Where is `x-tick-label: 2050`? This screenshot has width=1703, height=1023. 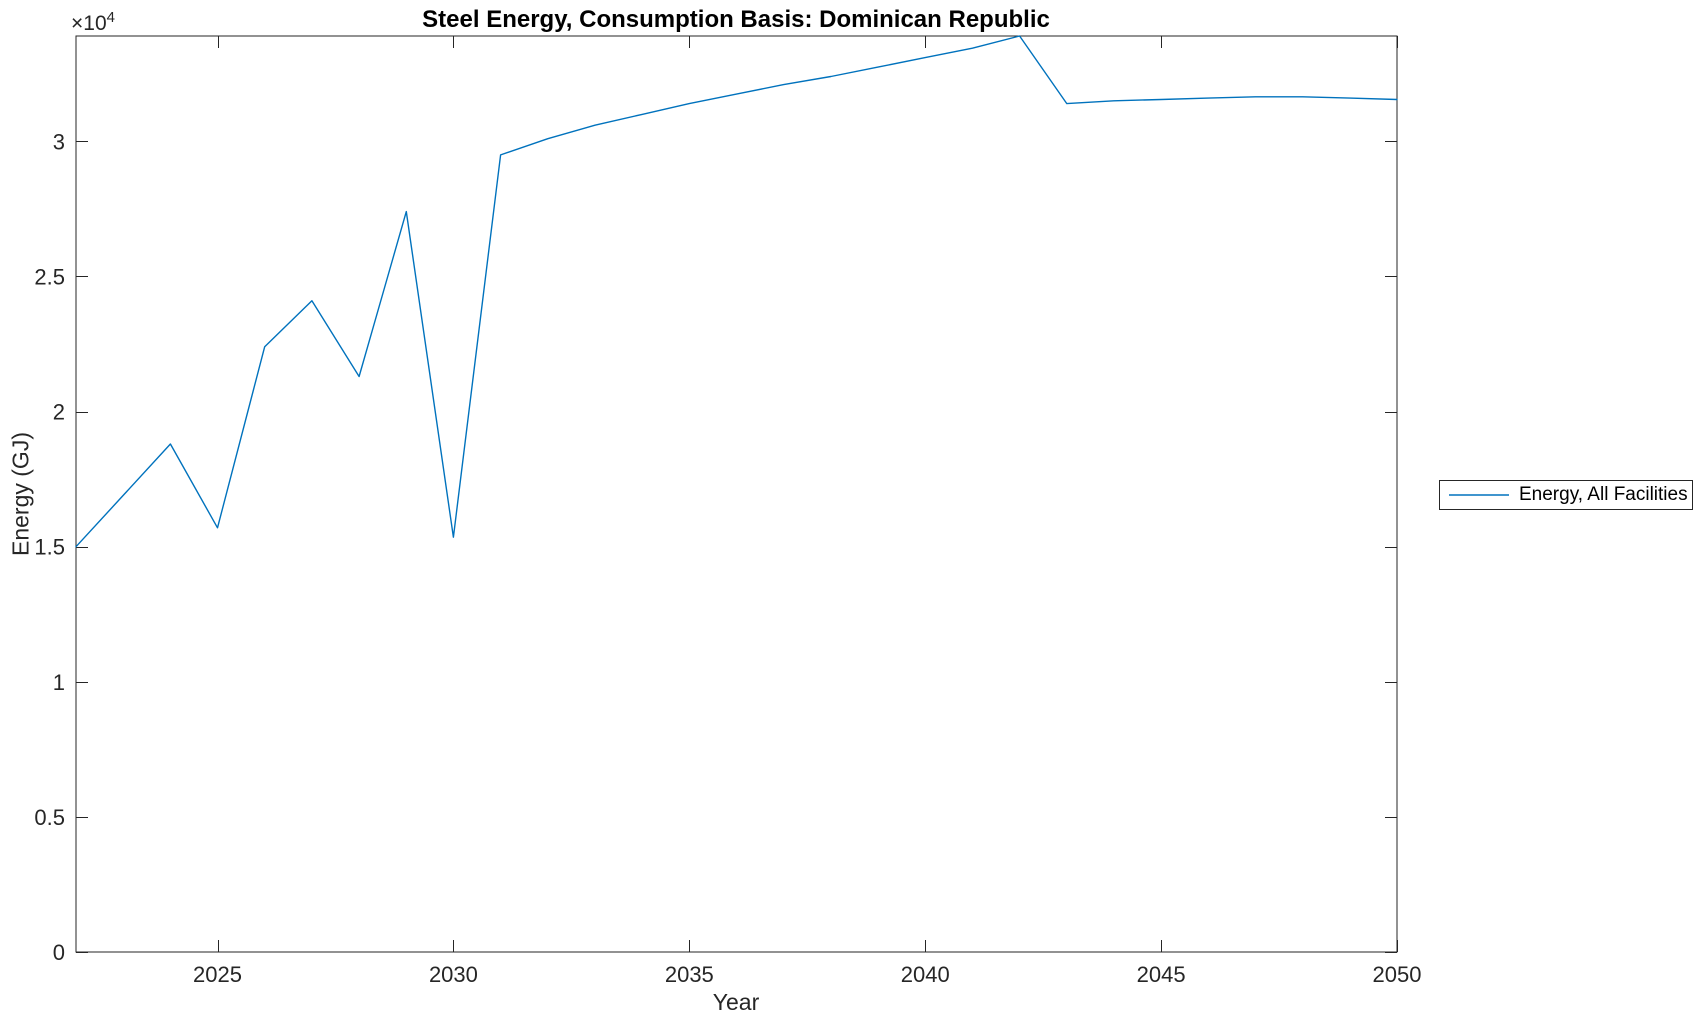 x-tick-label: 2050 is located at coordinates (1397, 974).